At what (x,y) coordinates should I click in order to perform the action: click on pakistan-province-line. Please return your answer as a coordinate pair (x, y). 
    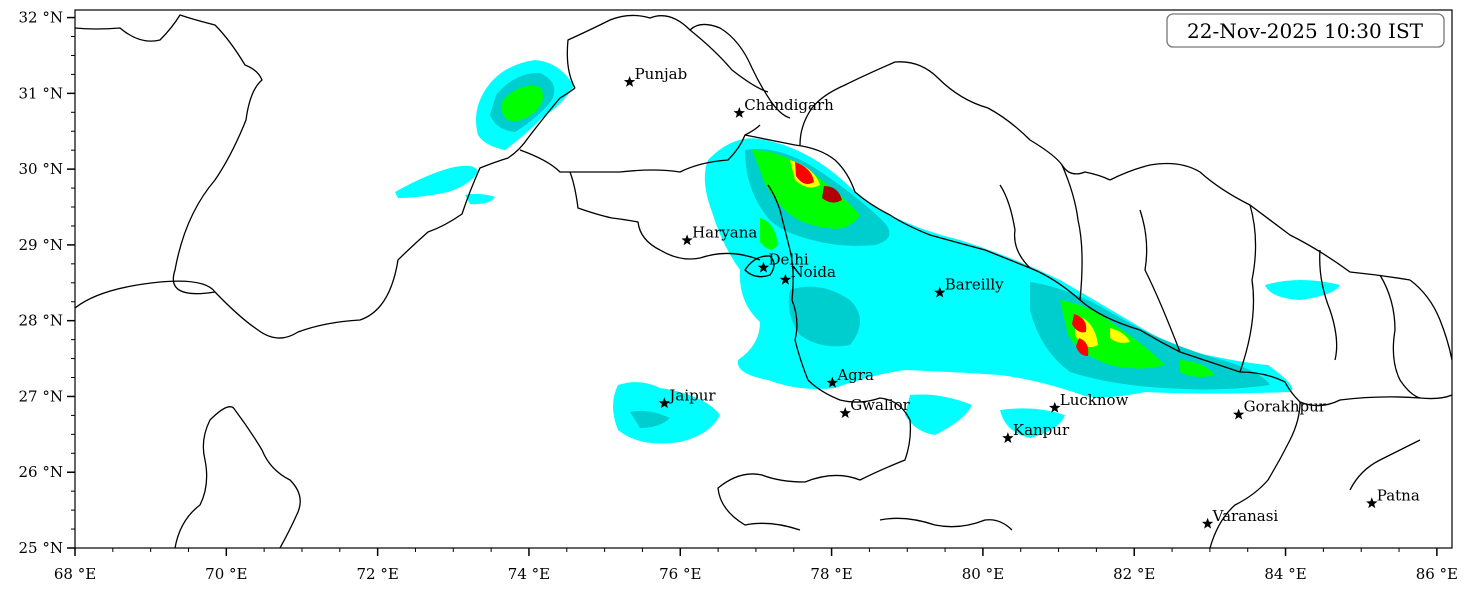
    Looking at the image, I should click on (169, 154).